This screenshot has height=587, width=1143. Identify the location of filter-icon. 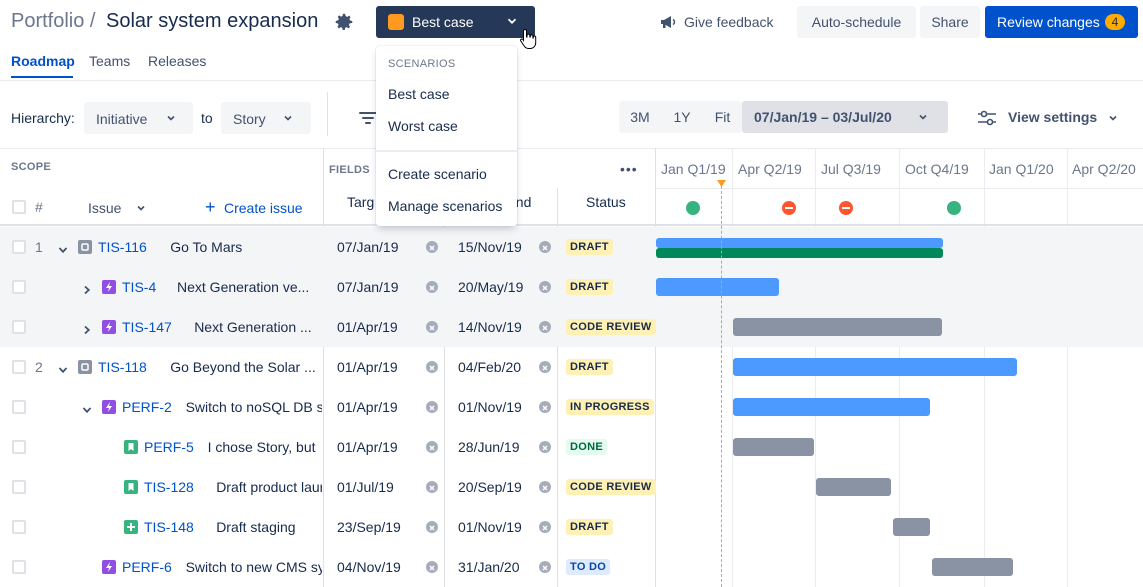
(368, 118).